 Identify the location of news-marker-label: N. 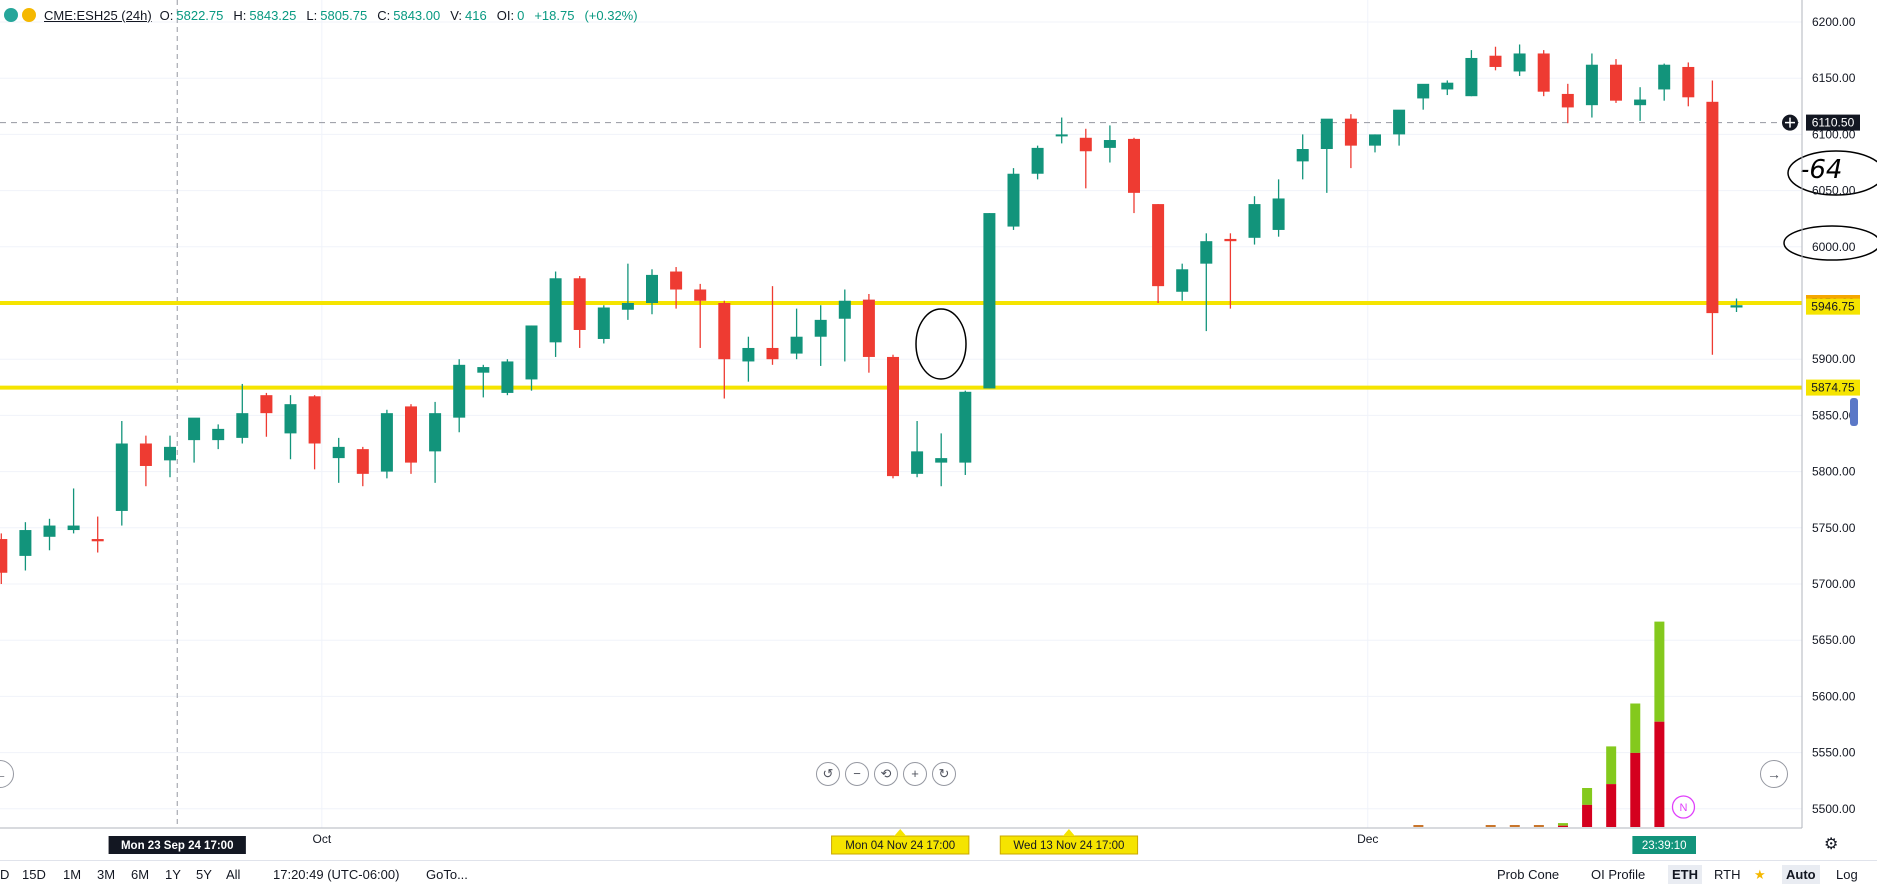
(1684, 808).